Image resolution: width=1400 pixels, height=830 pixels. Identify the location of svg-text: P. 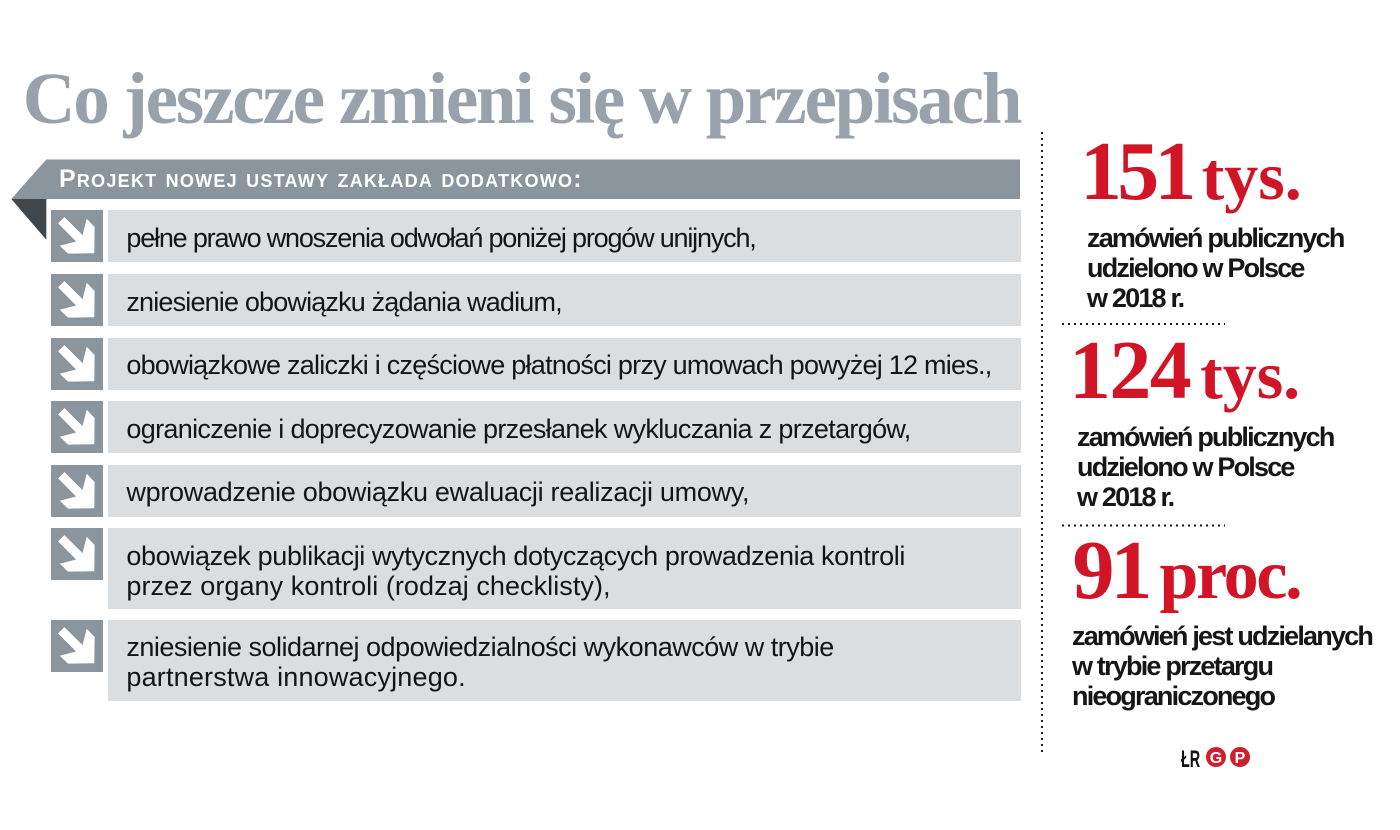
(1240, 758).